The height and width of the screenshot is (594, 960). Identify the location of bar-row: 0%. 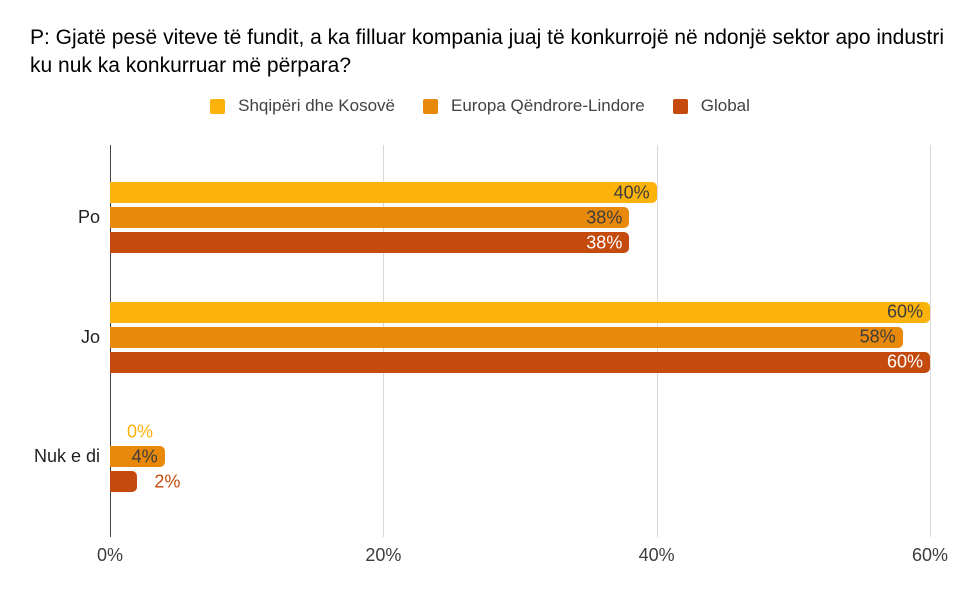
(520, 431).